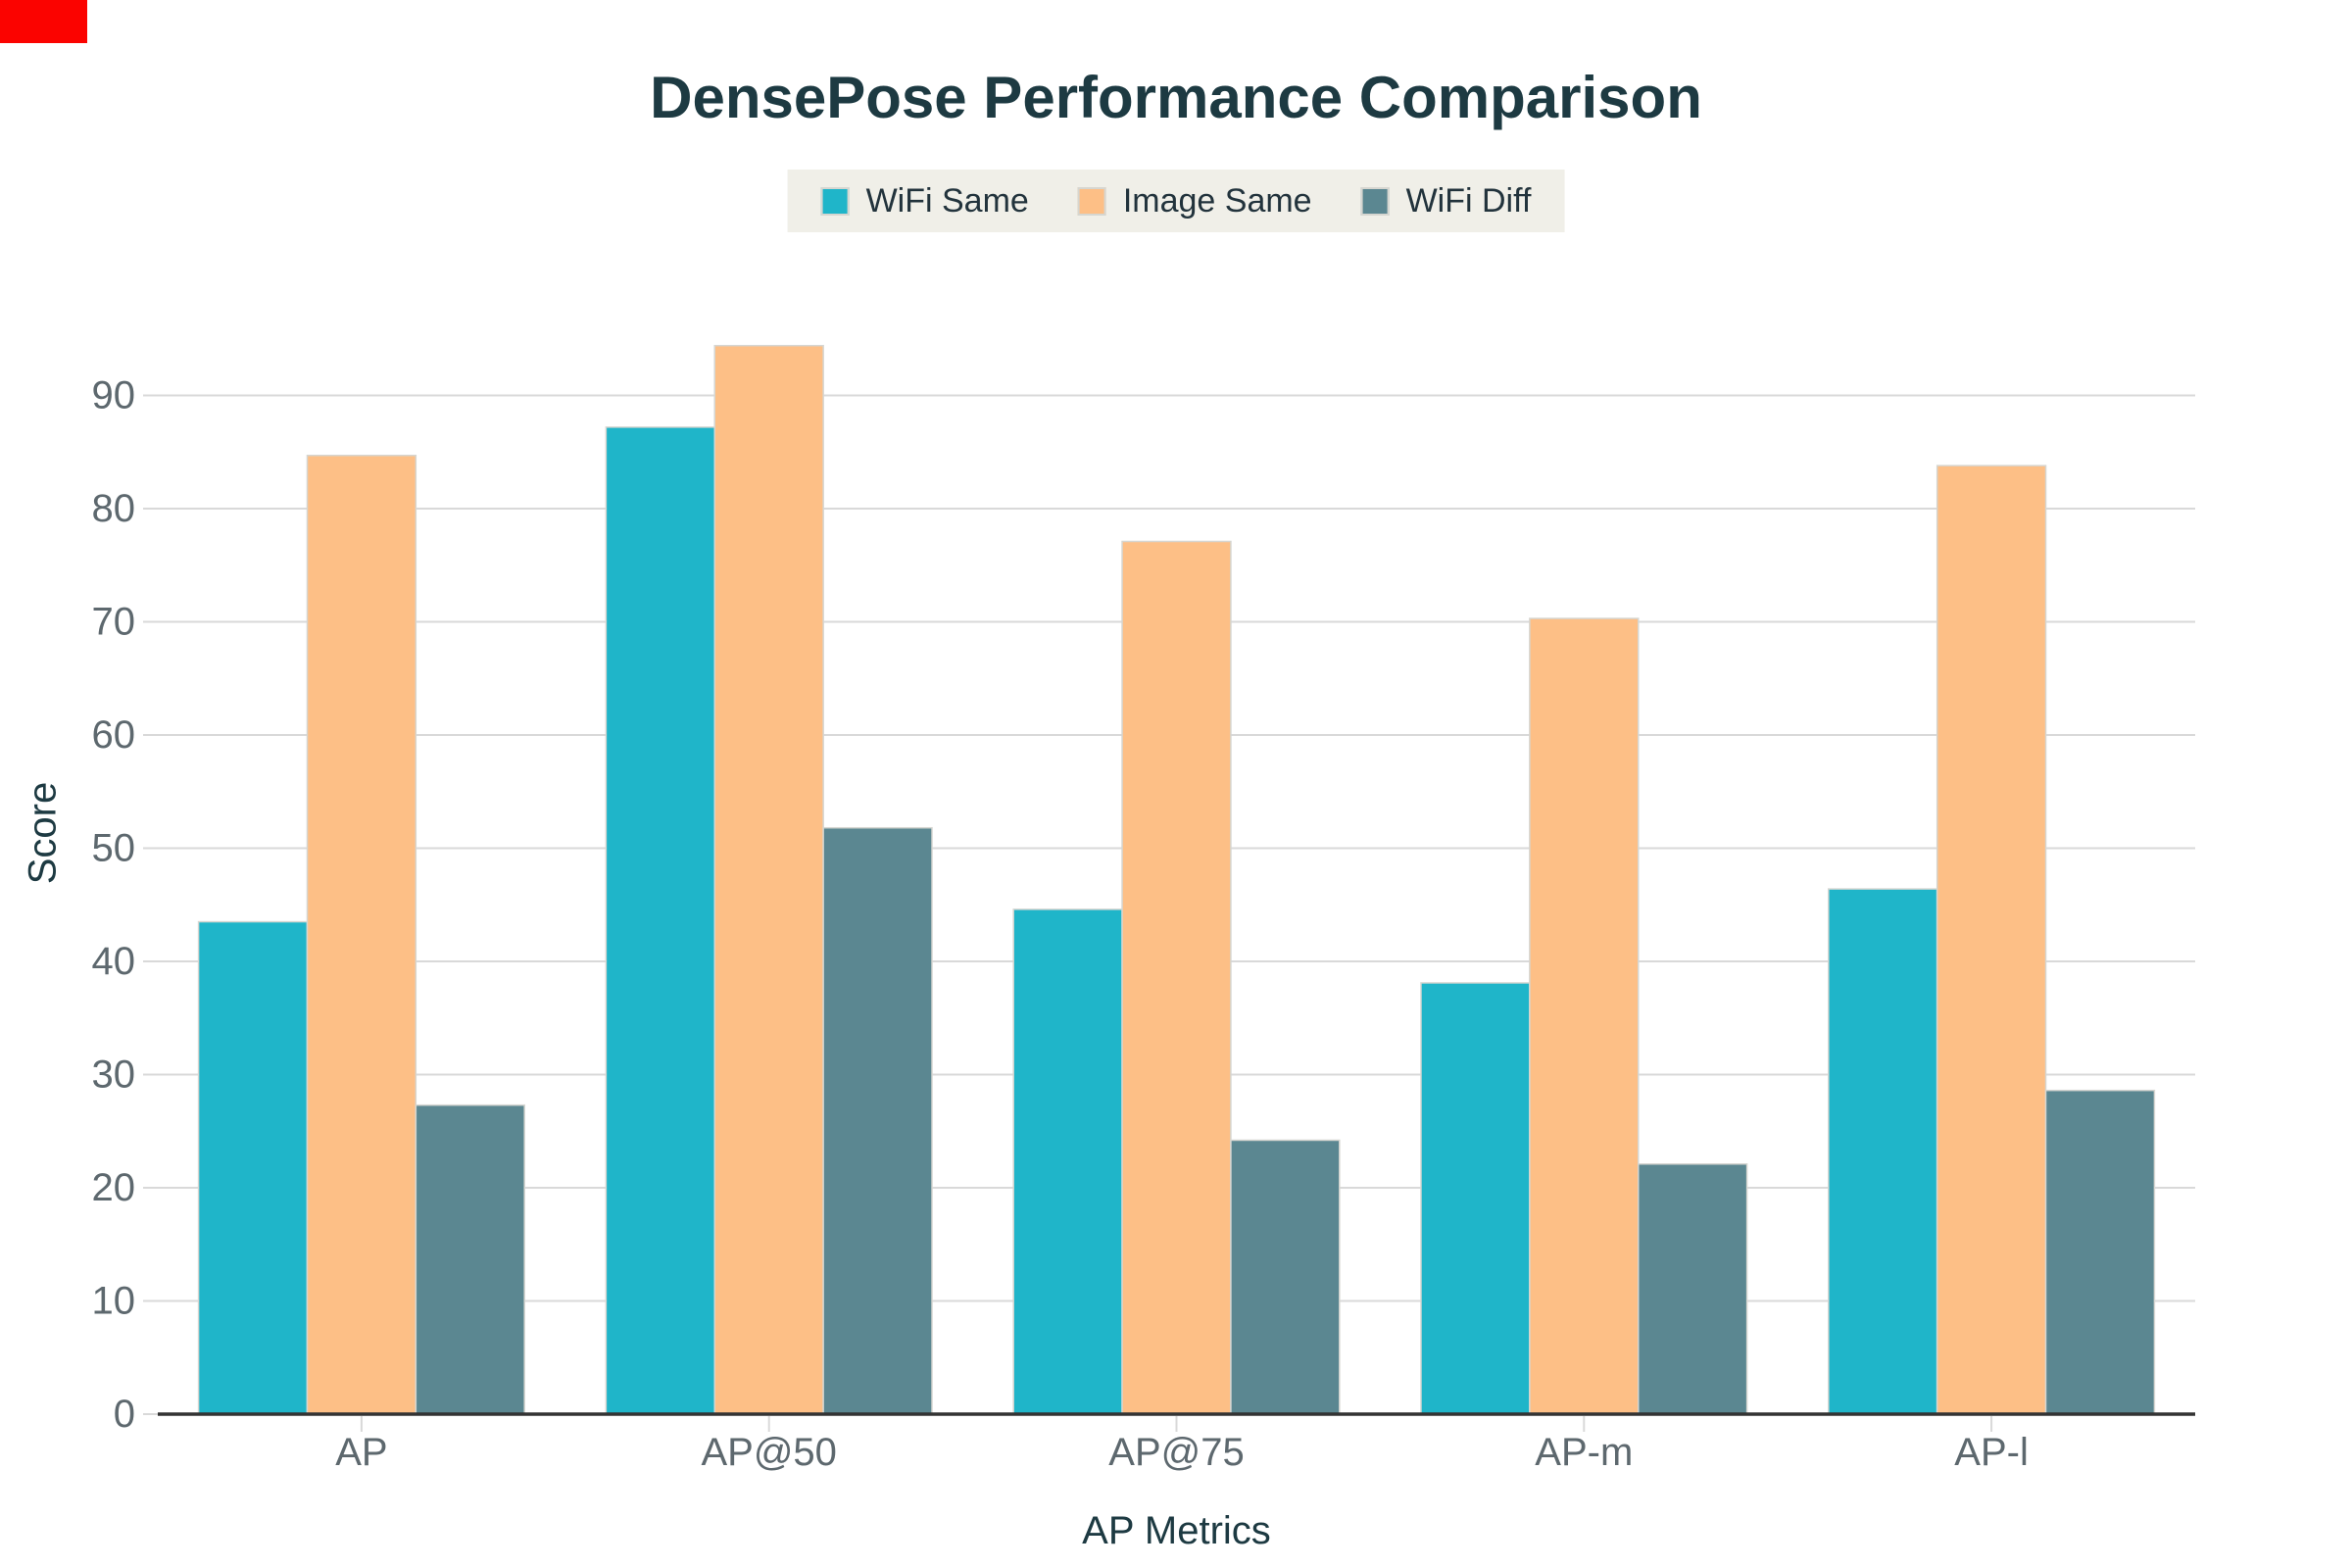 This screenshot has width=2352, height=1568. I want to click on legend-item-image-same: Image Same, so click(1194, 200).